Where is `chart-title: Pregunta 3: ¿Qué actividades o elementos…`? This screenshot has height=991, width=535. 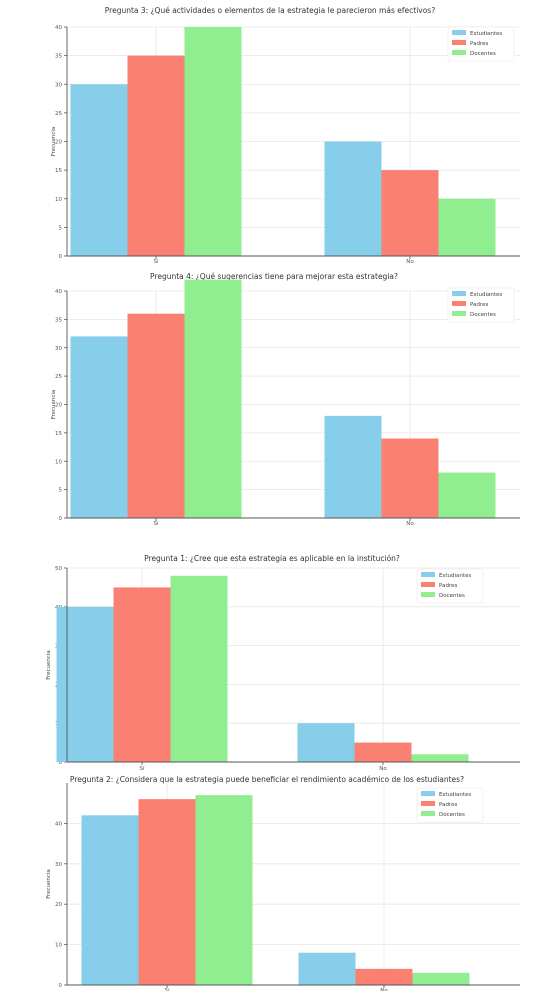
chart-title: Pregunta 3: ¿Qué actividades o elementos… is located at coordinates (270, 10).